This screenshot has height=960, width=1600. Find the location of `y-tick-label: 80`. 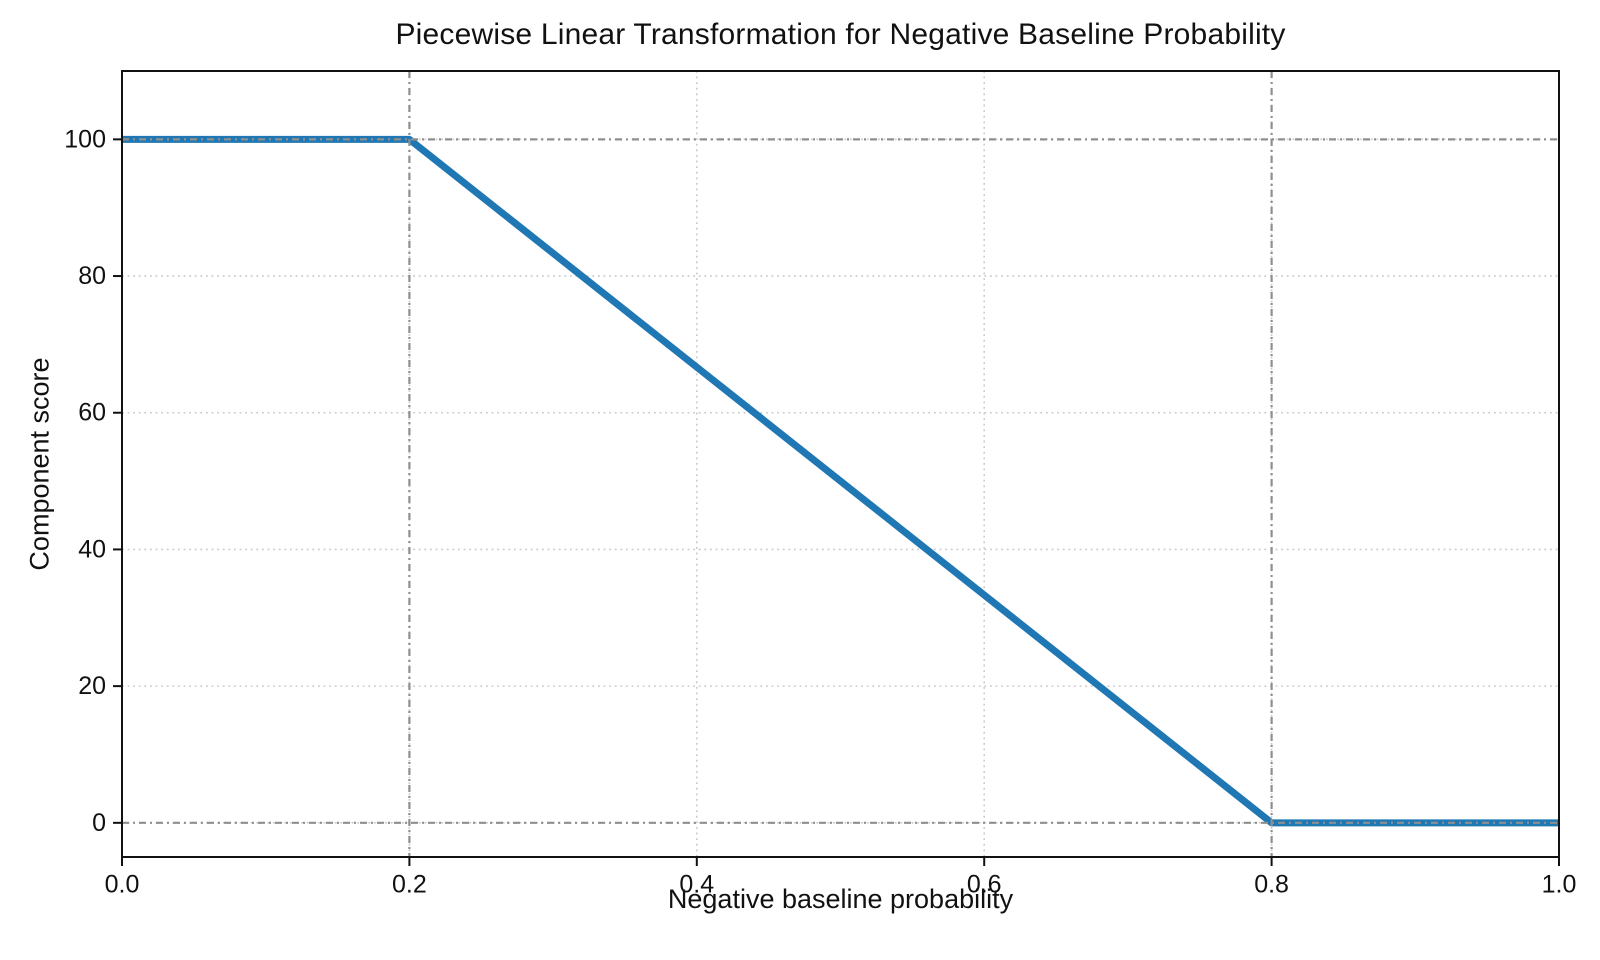

y-tick-label: 80 is located at coordinates (92, 276).